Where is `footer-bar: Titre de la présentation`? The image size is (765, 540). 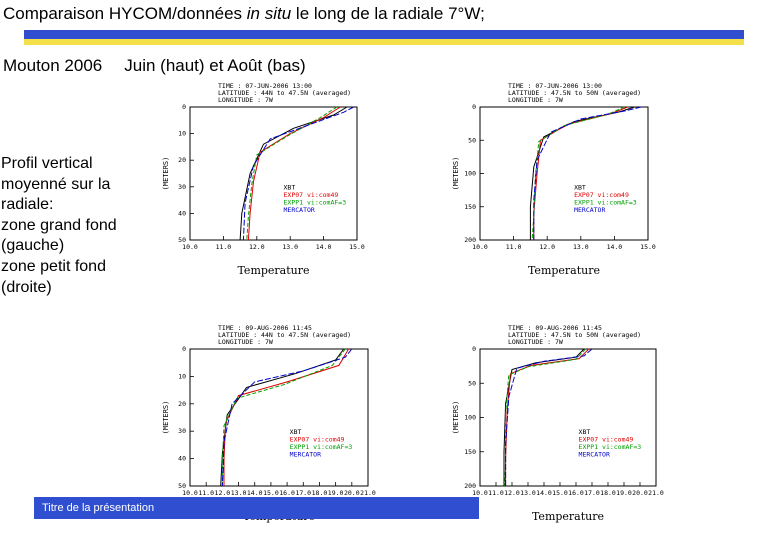 footer-bar: Titre de la présentation is located at coordinates (256, 508).